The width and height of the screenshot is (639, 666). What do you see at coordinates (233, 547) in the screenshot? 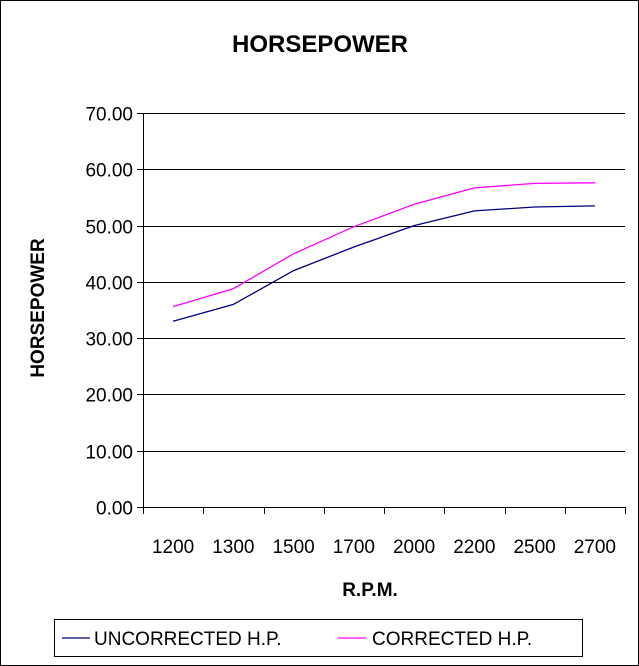
I see `x-tick-label-1: 1300` at bounding box center [233, 547].